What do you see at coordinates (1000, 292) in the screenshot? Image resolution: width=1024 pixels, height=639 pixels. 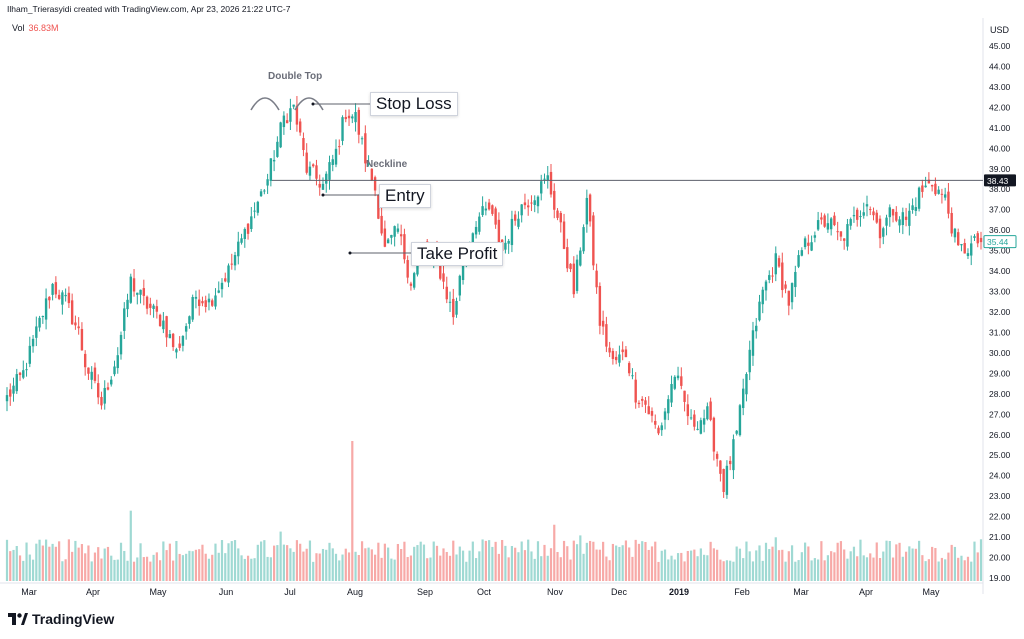 I see `y-tick-label: 33.00` at bounding box center [1000, 292].